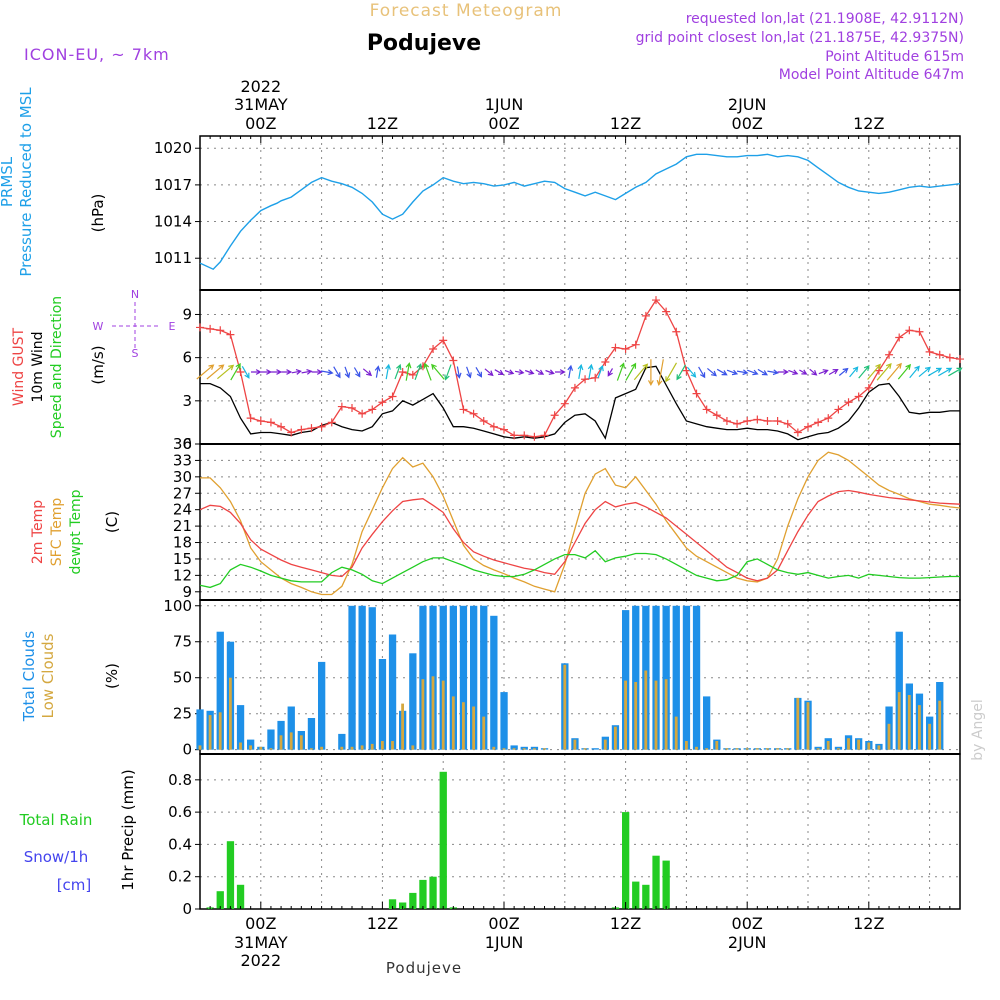 This screenshot has height=1000, width=1000. Describe the element at coordinates (747, 104) in the screenshot. I see `top-date-label: 2JUN` at that location.